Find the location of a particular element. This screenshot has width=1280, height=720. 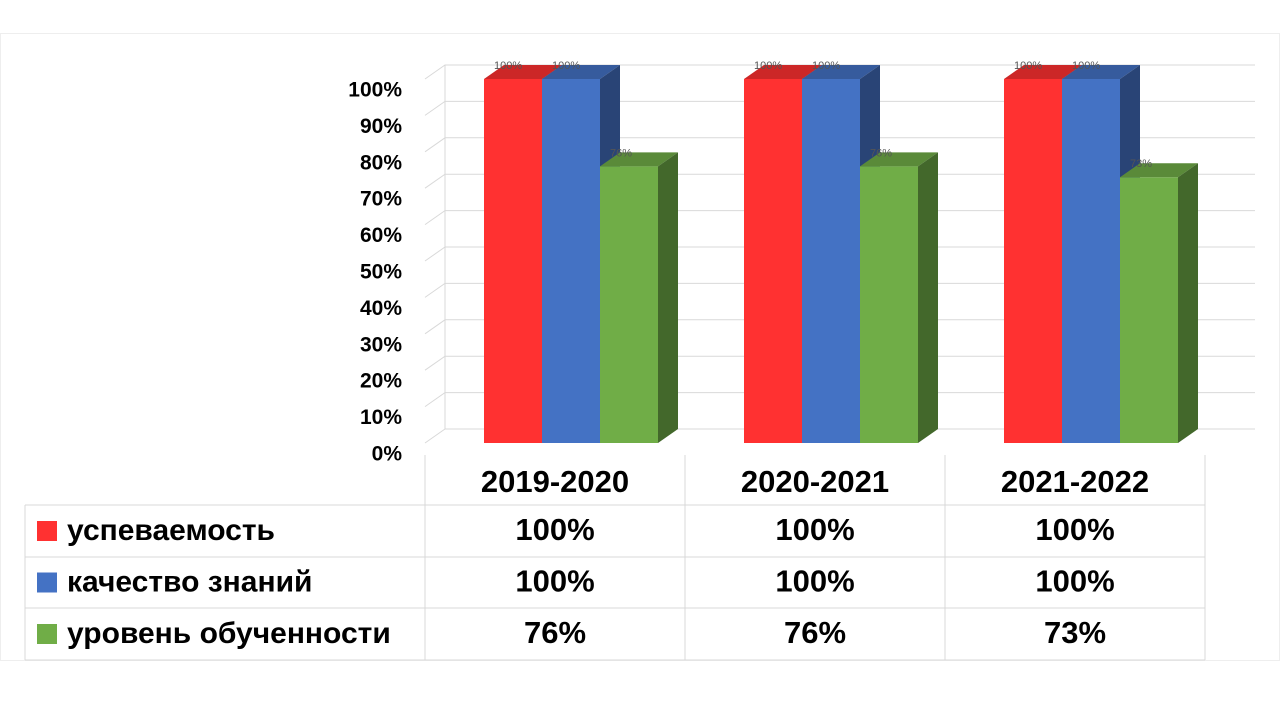

x-tick-label: 2020-2021 is located at coordinates (815, 481).